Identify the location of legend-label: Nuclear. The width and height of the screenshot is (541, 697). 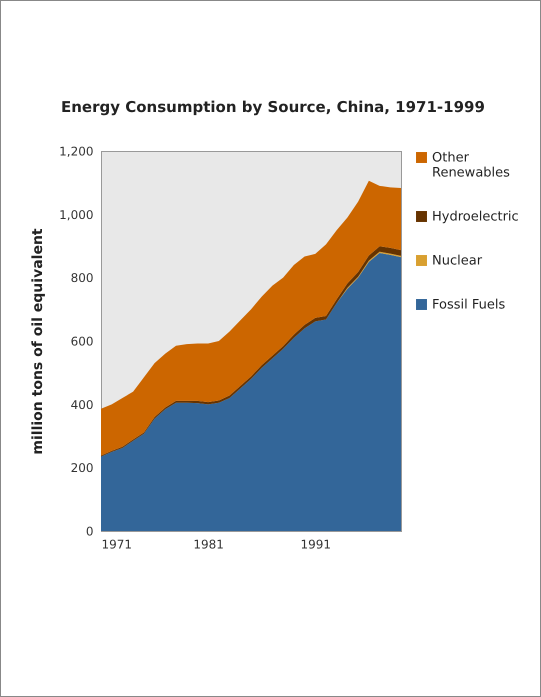
(457, 261).